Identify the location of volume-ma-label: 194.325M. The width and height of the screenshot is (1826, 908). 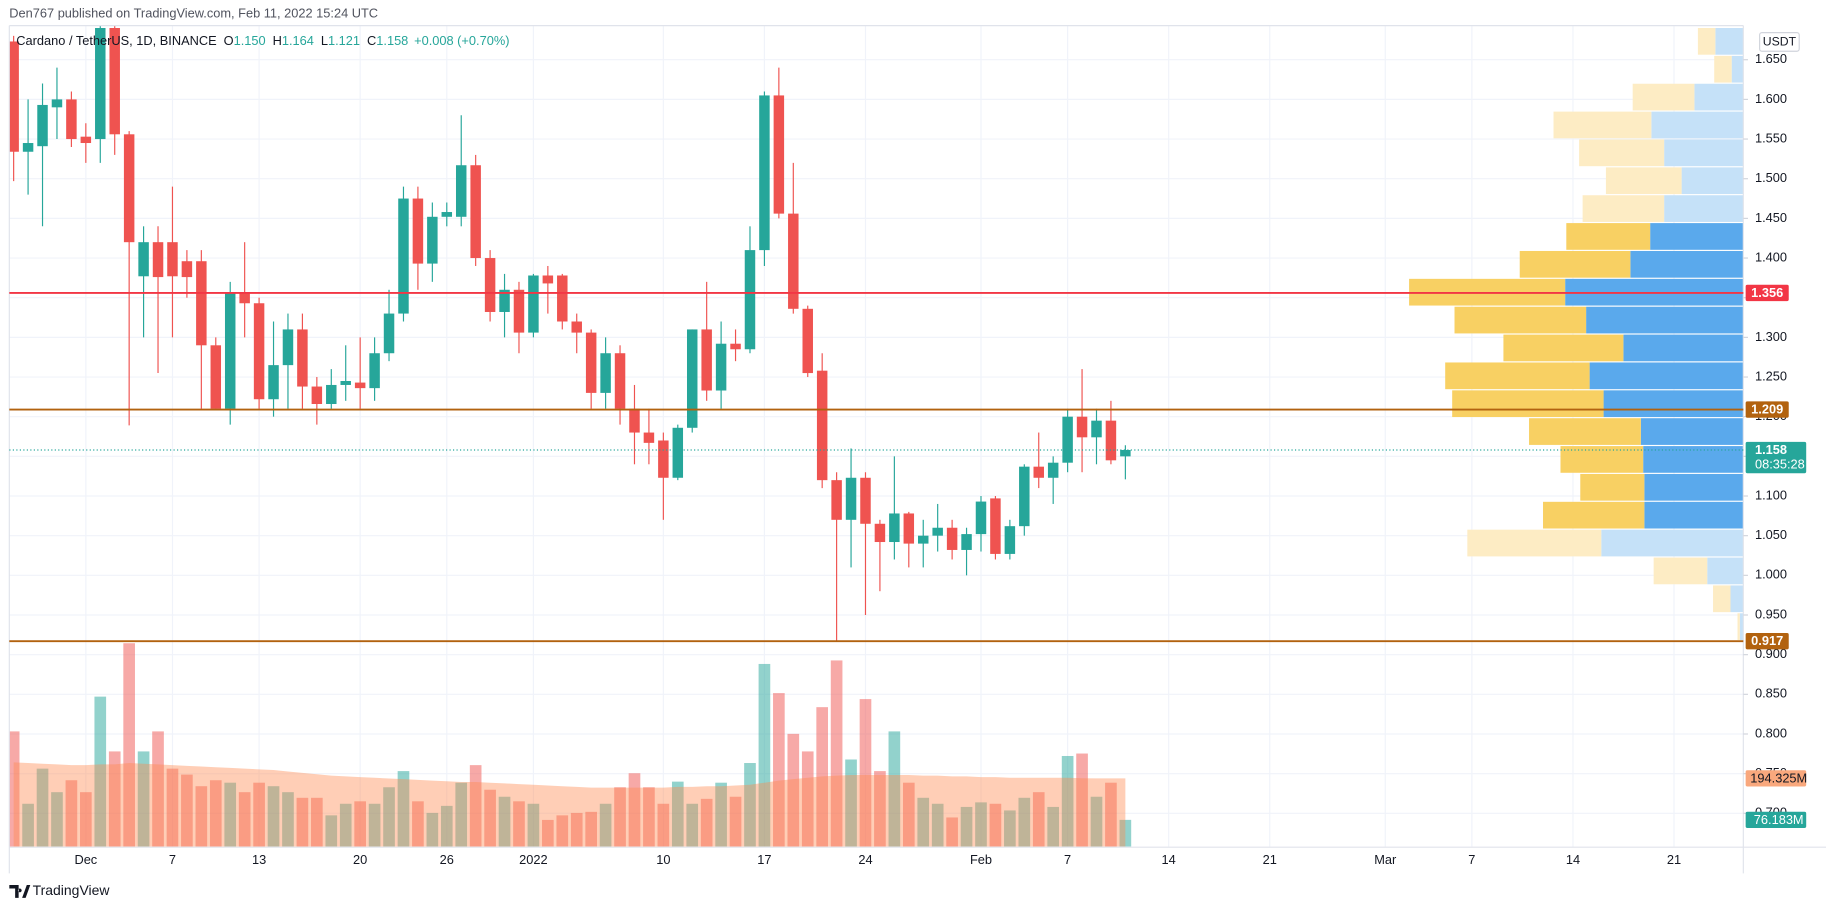
(1778, 777).